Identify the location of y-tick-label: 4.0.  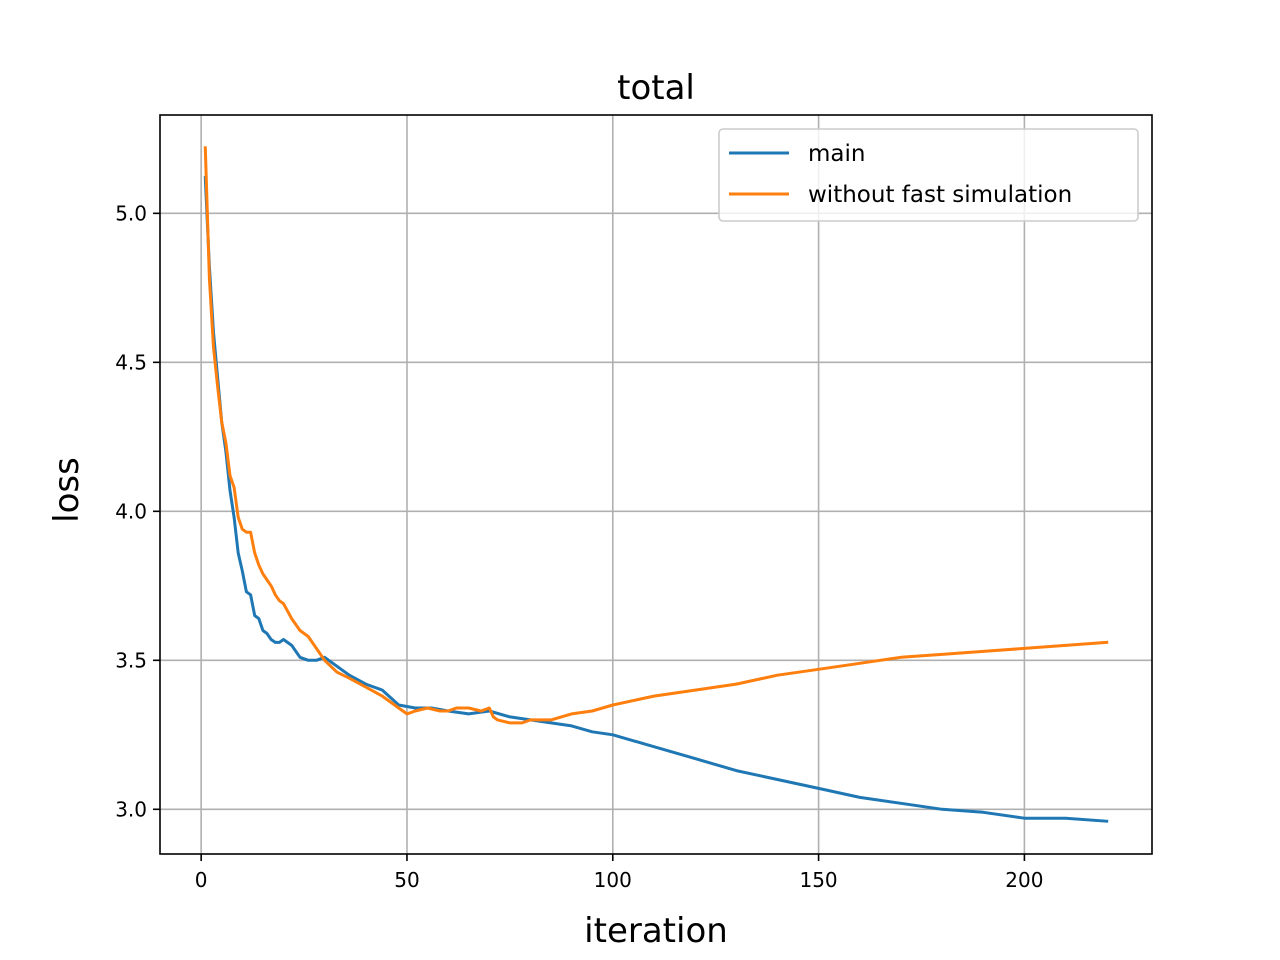
(131, 511).